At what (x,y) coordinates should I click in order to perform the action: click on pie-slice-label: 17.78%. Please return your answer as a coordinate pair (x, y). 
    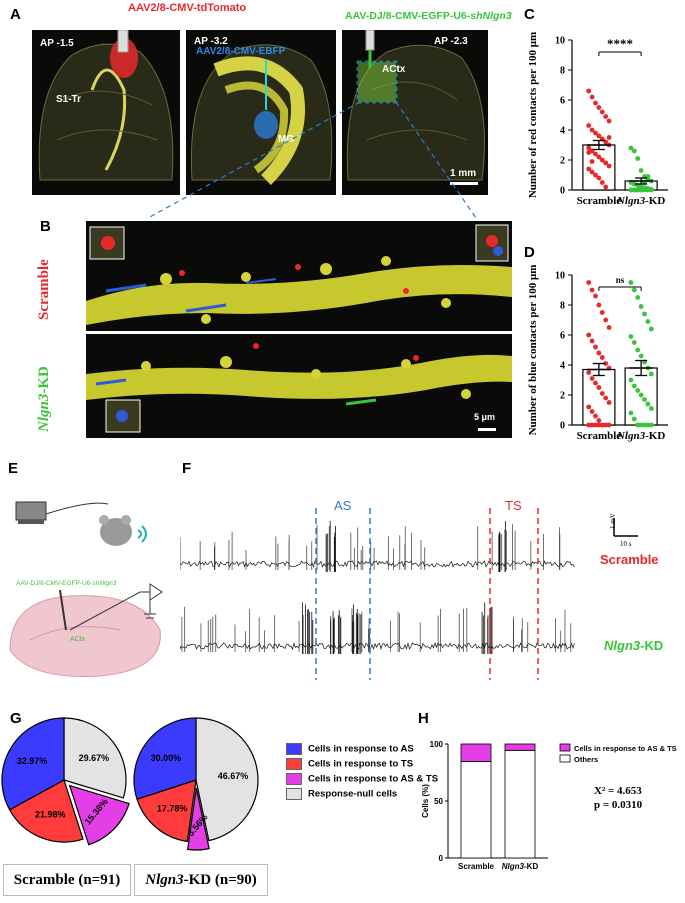
    Looking at the image, I should click on (172, 808).